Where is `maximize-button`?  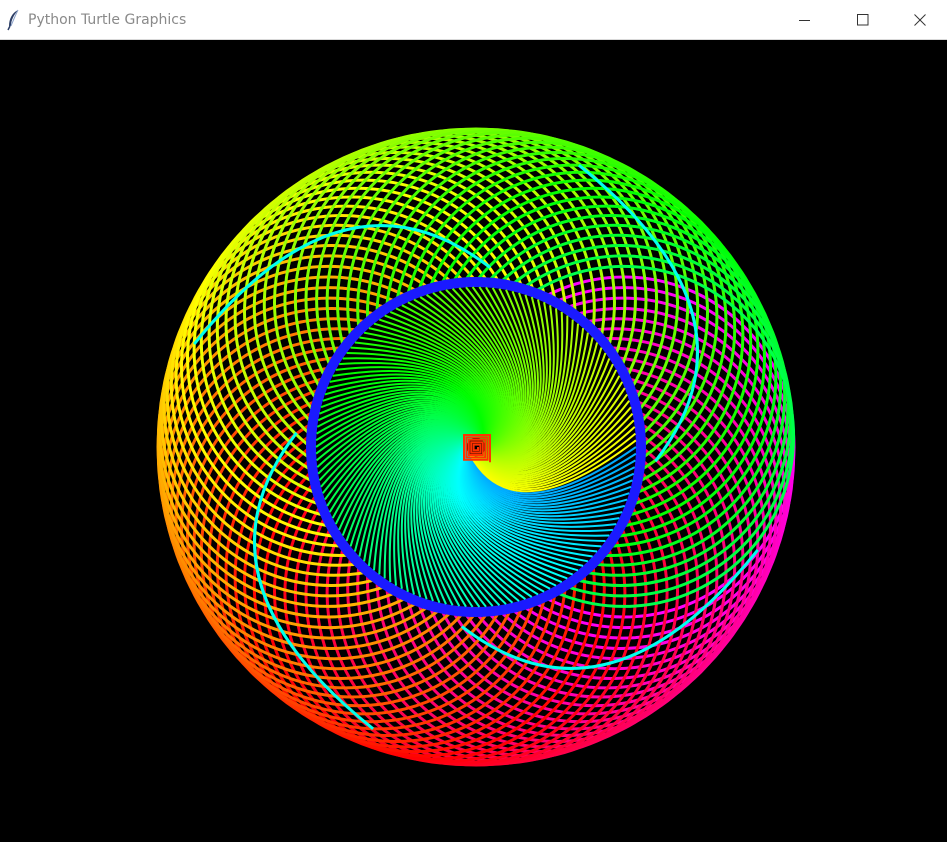 maximize-button is located at coordinates (863, 19).